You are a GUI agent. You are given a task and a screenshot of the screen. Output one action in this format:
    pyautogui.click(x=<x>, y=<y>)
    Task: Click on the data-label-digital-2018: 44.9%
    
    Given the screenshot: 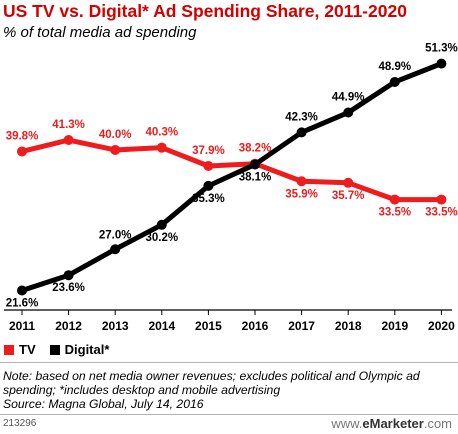 What is the action you would take?
    pyautogui.click(x=348, y=98)
    